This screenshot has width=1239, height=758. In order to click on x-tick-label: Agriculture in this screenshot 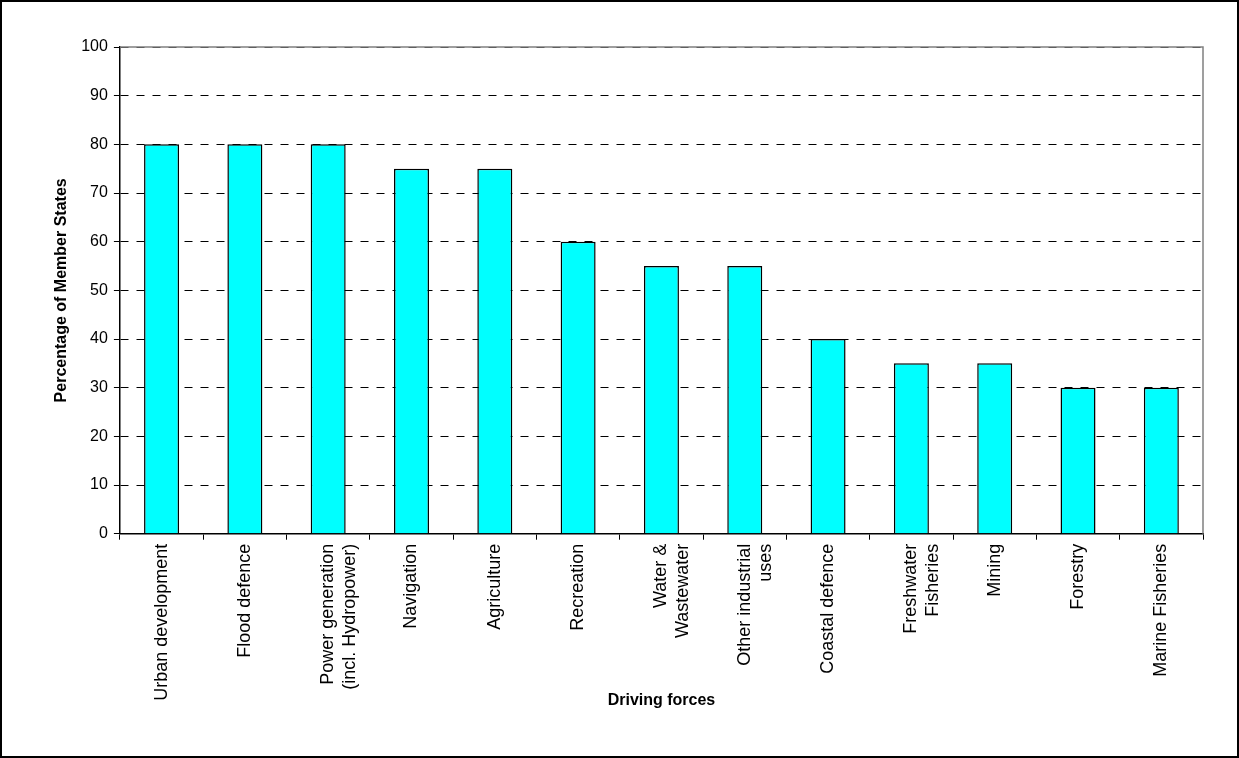, I will do `click(493, 586)`.